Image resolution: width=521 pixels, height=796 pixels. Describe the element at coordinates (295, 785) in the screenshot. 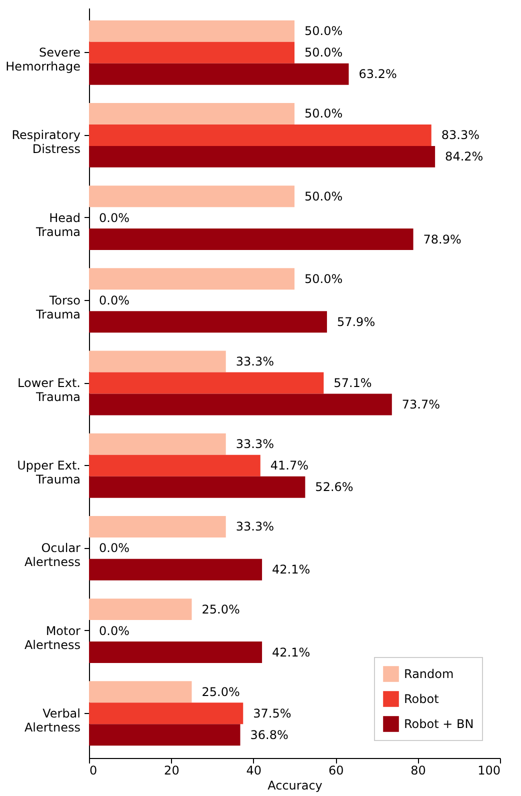

I see `x-axis-title: Accuracy` at that location.